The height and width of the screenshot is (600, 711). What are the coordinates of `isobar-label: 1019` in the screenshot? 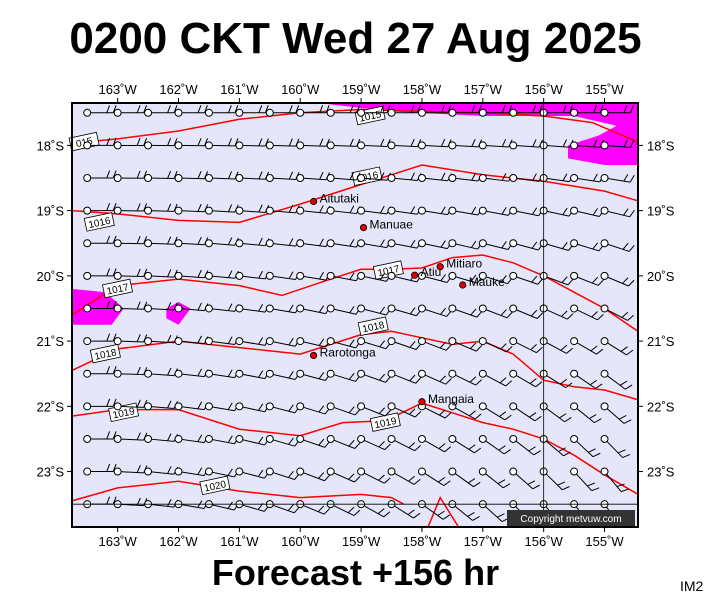 It's located at (385, 422).